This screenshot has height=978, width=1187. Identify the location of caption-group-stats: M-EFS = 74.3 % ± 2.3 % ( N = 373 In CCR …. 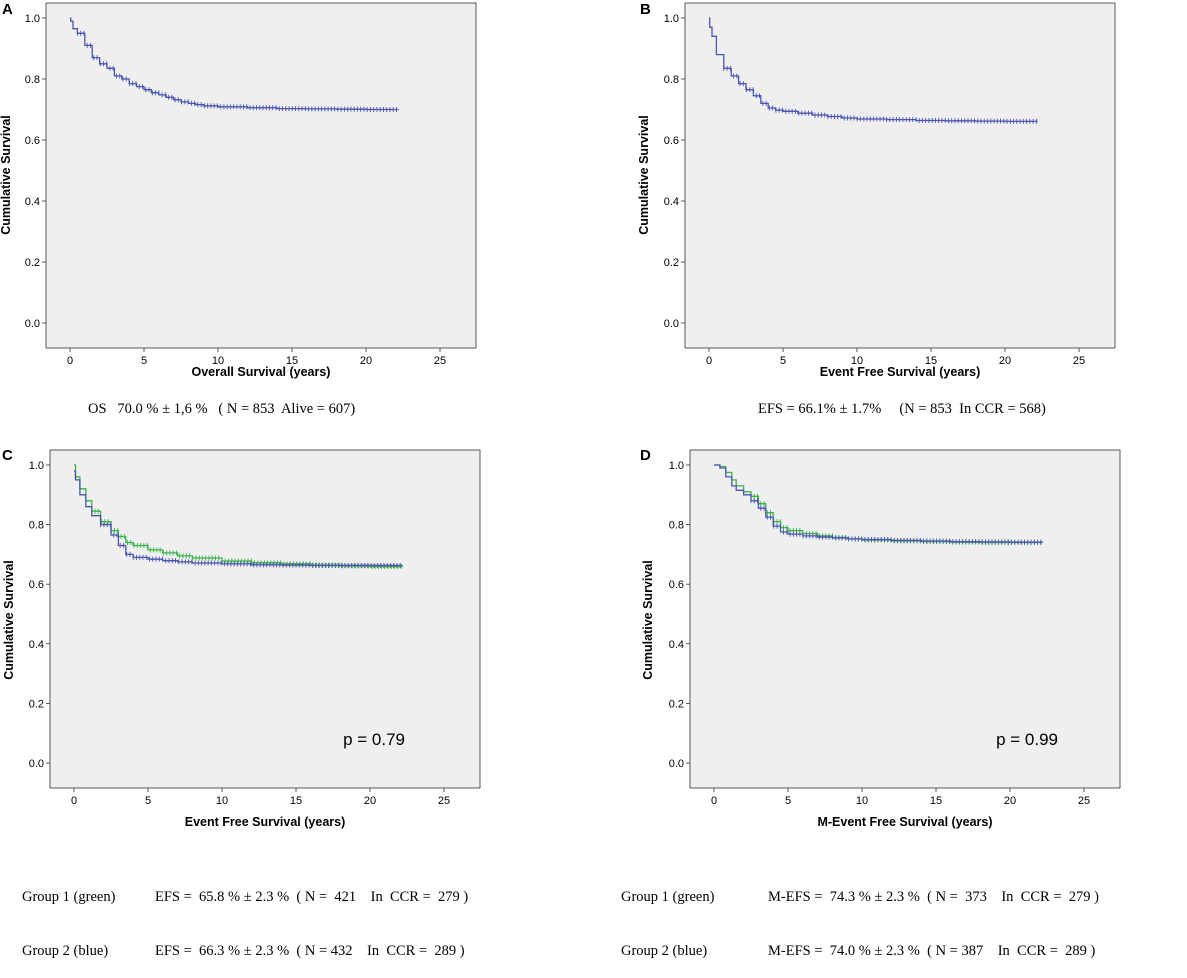
(933, 897).